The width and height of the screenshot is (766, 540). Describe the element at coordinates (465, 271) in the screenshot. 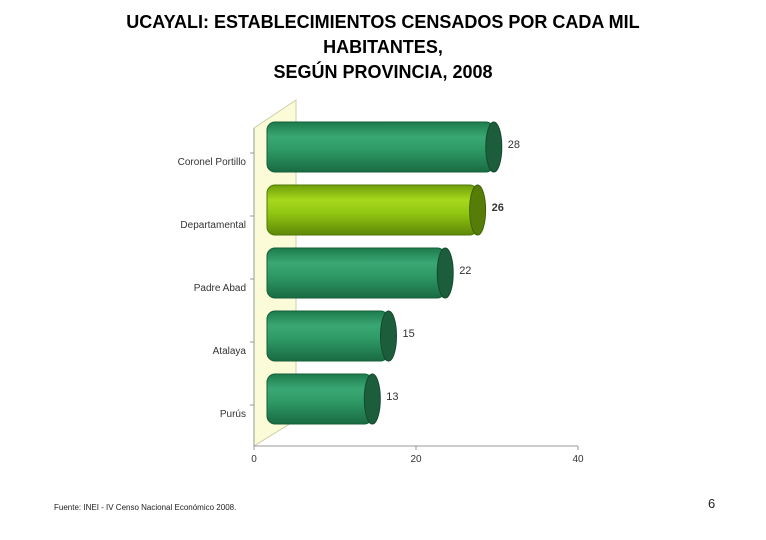

I see `value-label: 22` at that location.